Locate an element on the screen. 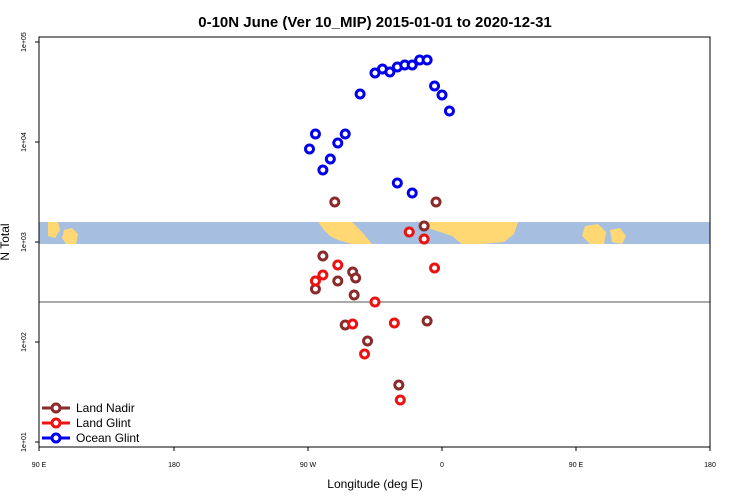  data-points is located at coordinates (379, 230).